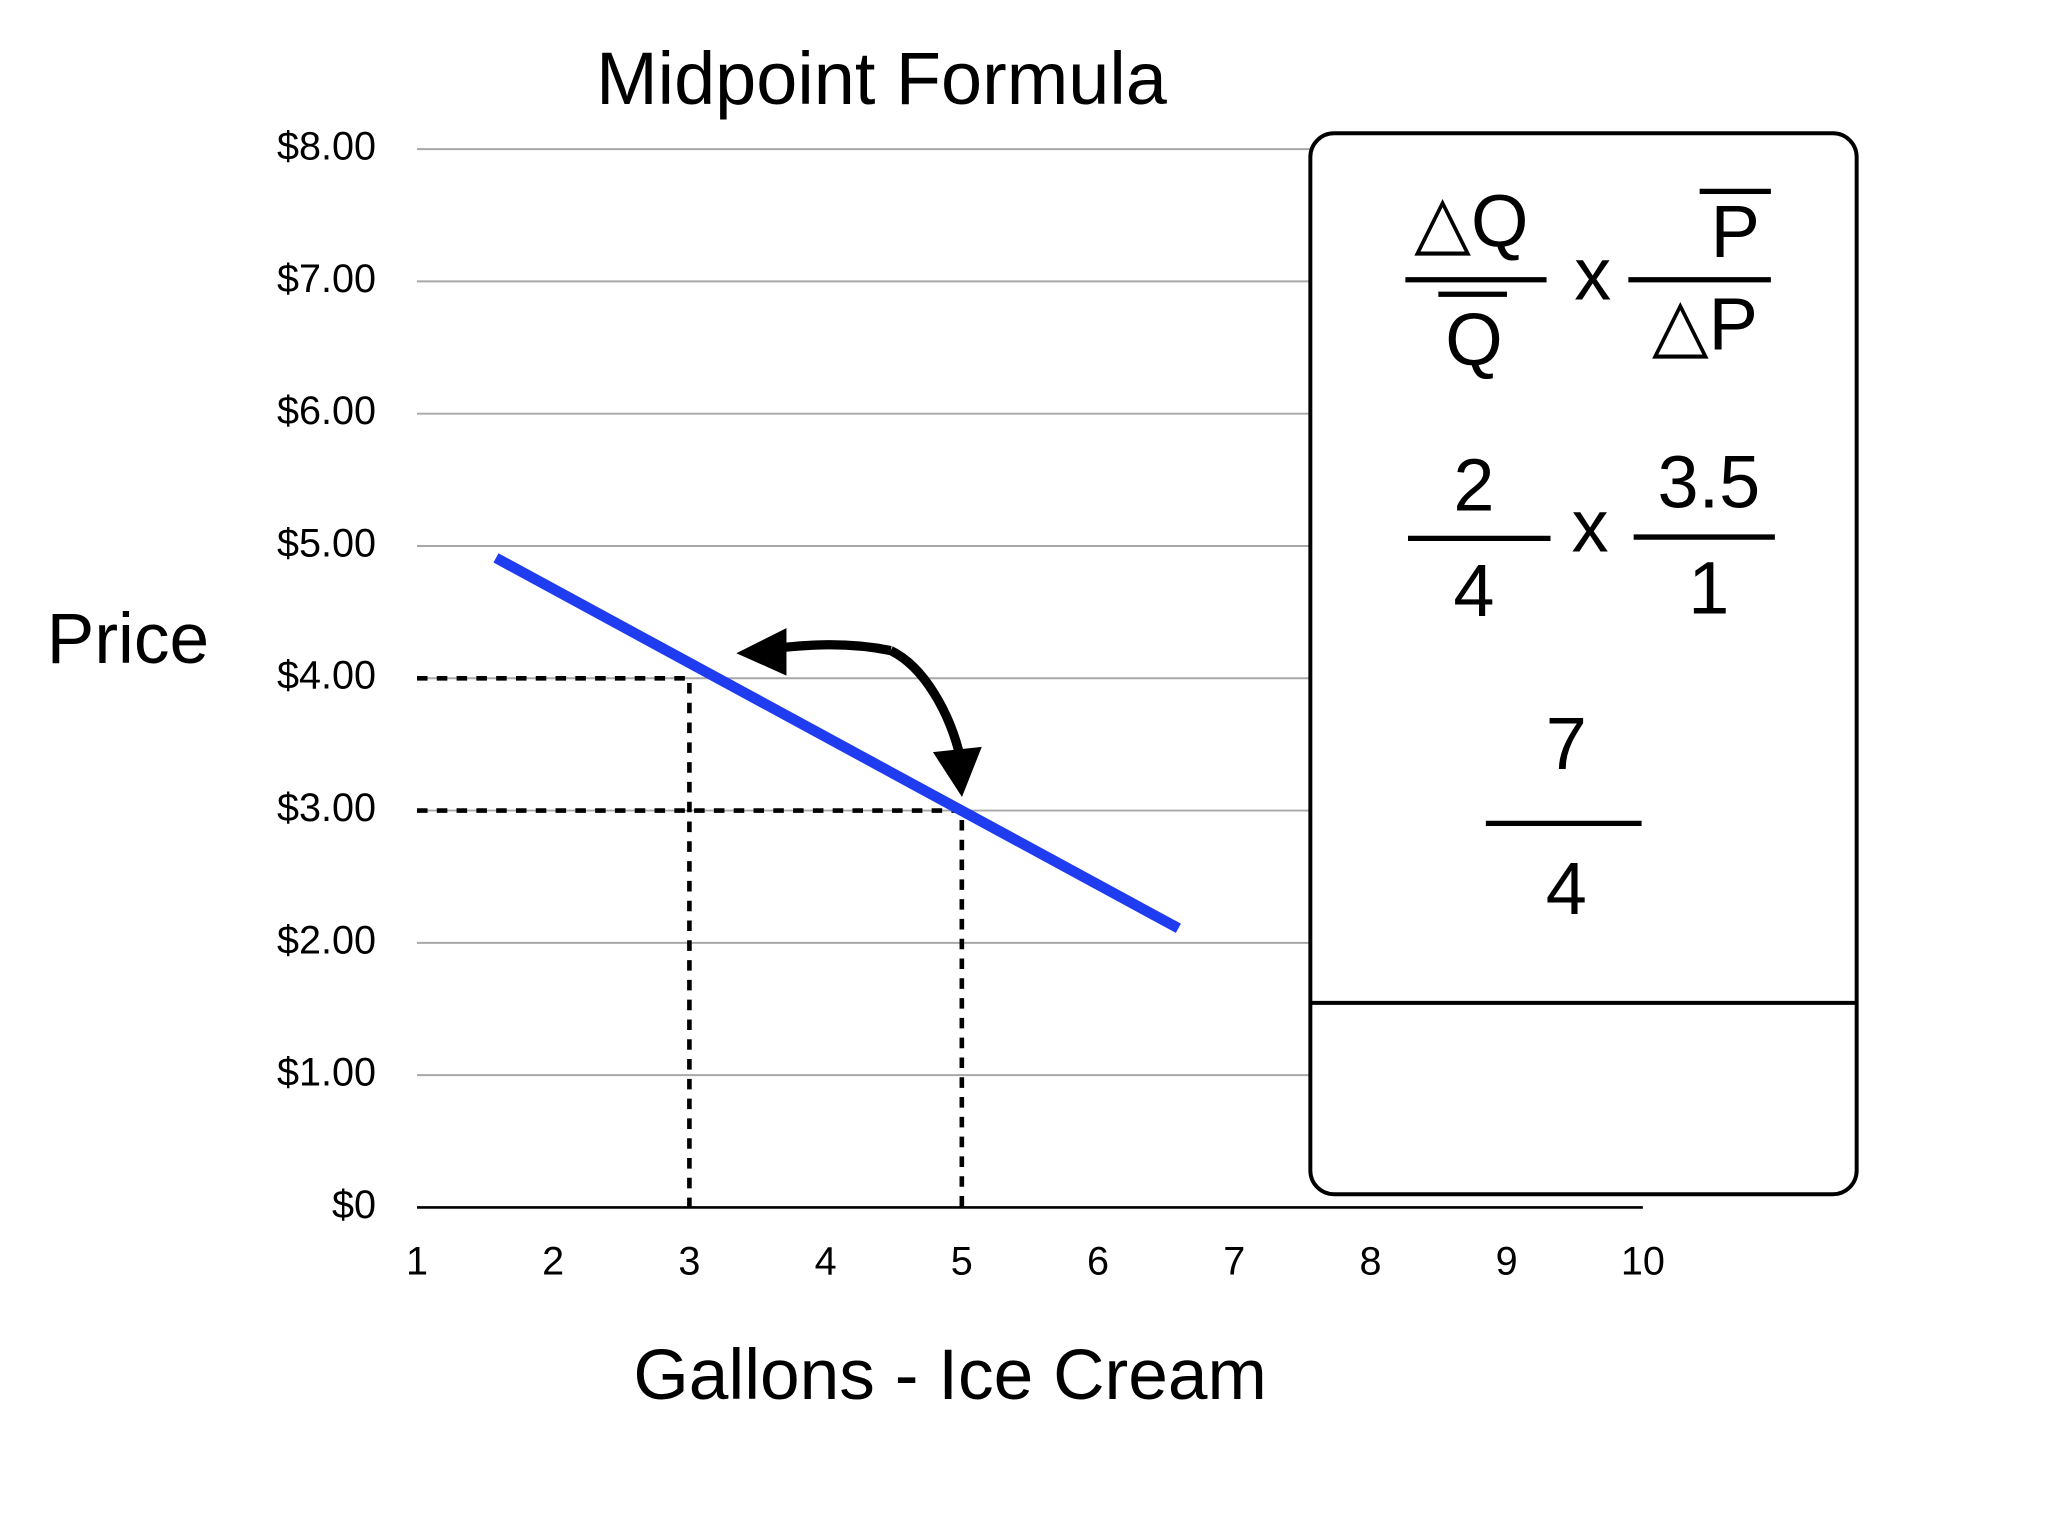 The image size is (2048, 1536). Describe the element at coordinates (1234, 1262) in the screenshot. I see `x-tick-label: 7` at that location.